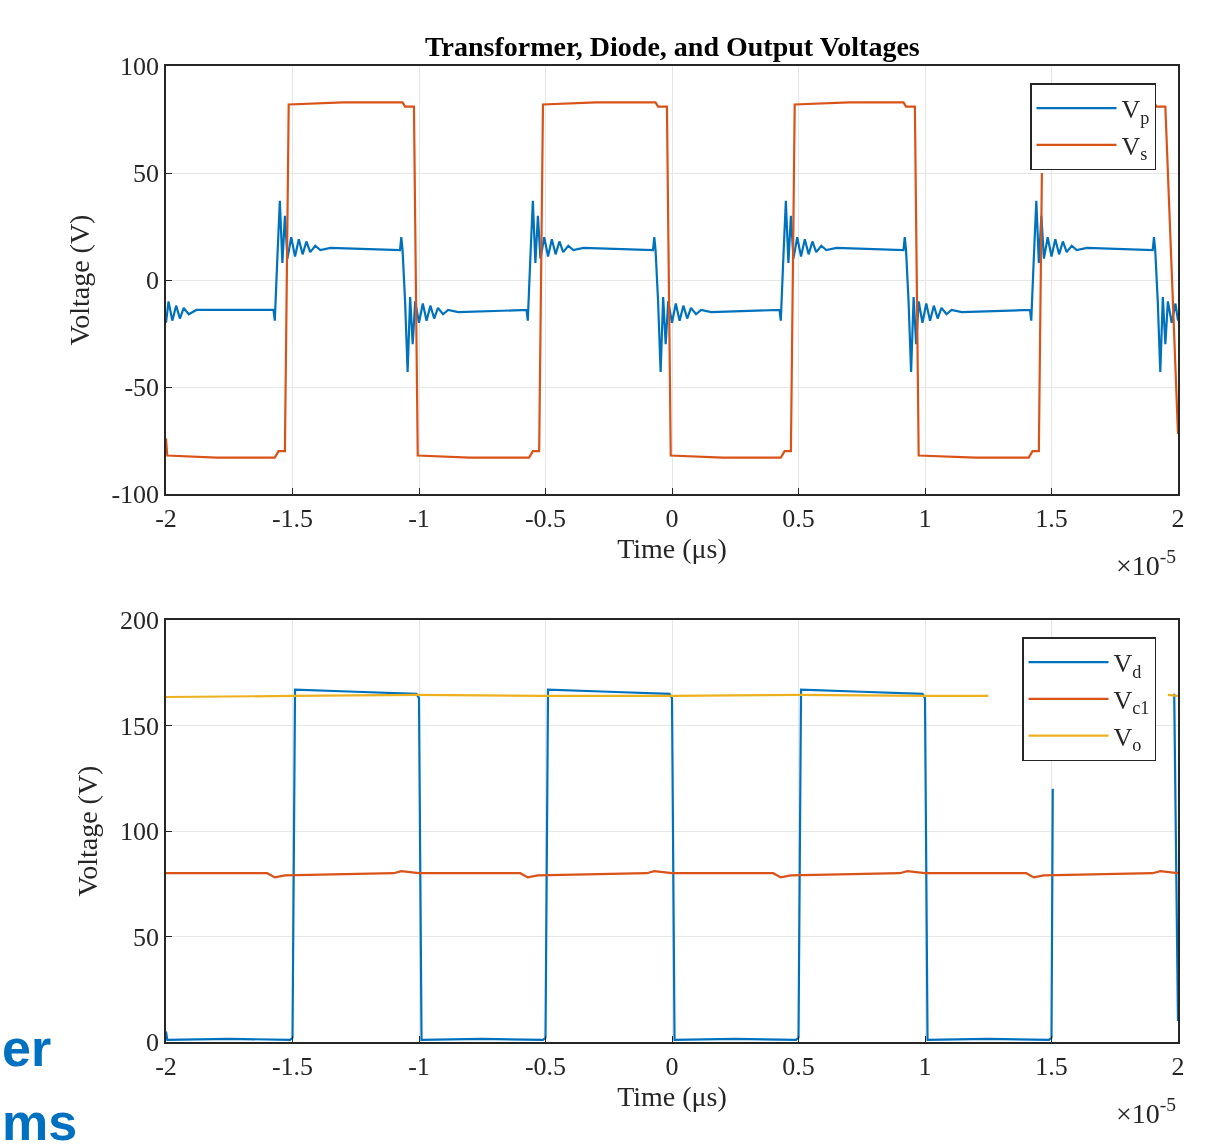 This screenshot has width=1222, height=1144. What do you see at coordinates (27, 1048) in the screenshot?
I see `text: er` at bounding box center [27, 1048].